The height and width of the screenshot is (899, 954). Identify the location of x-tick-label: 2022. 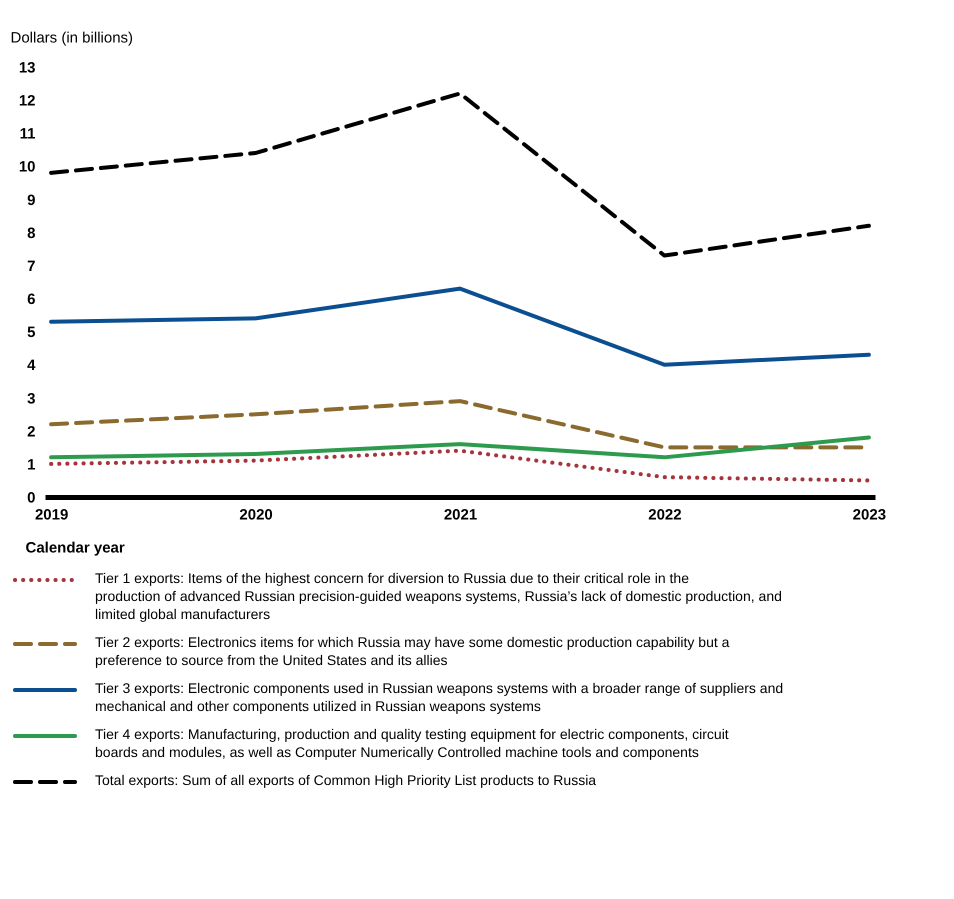
(665, 515).